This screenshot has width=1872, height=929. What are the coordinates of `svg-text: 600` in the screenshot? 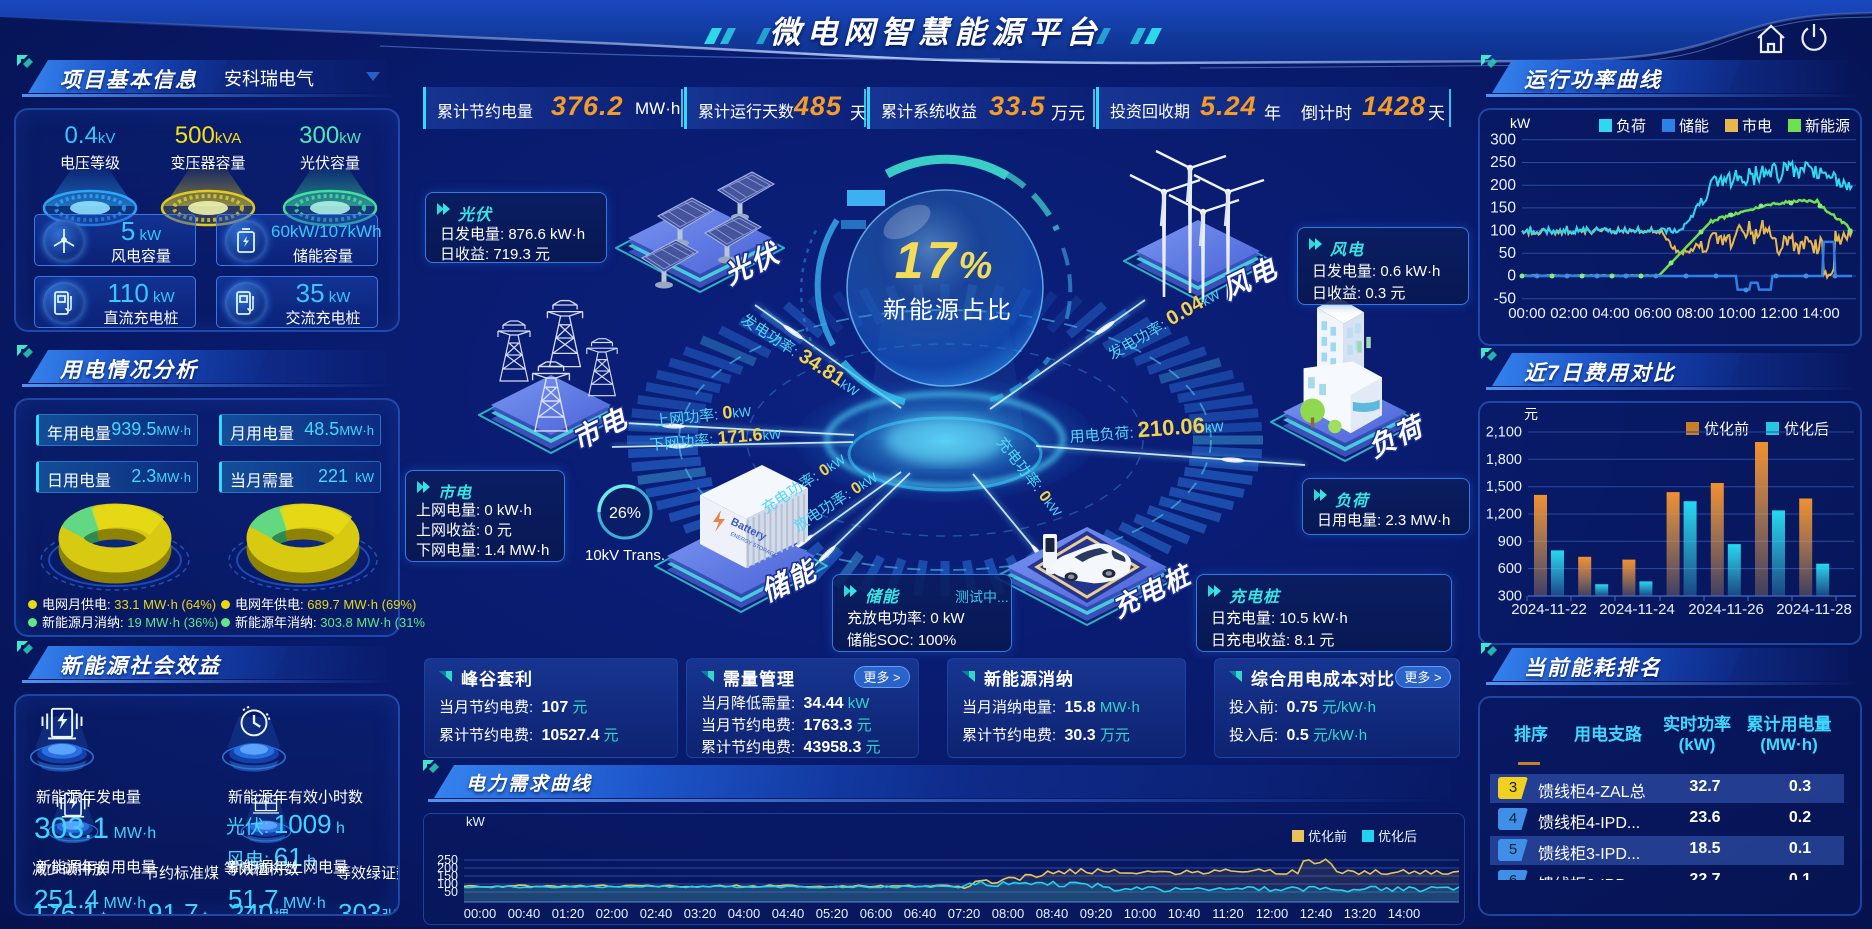 It's located at (1510, 569).